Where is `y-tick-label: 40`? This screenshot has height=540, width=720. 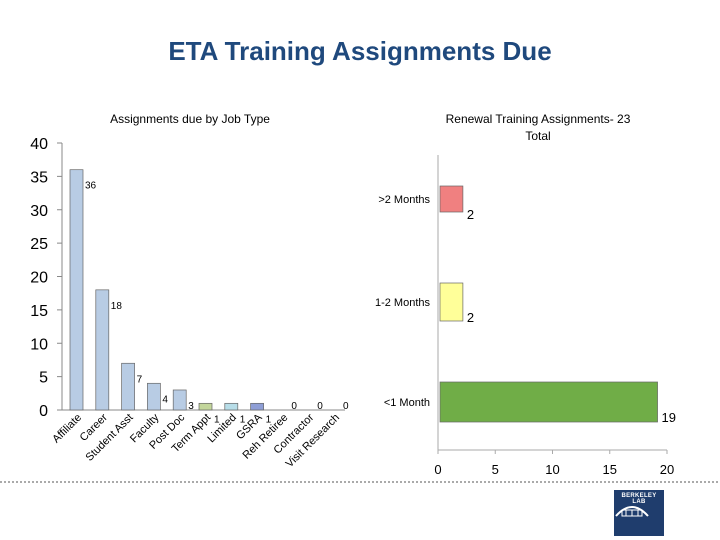
y-tick-label: 40 is located at coordinates (39, 144).